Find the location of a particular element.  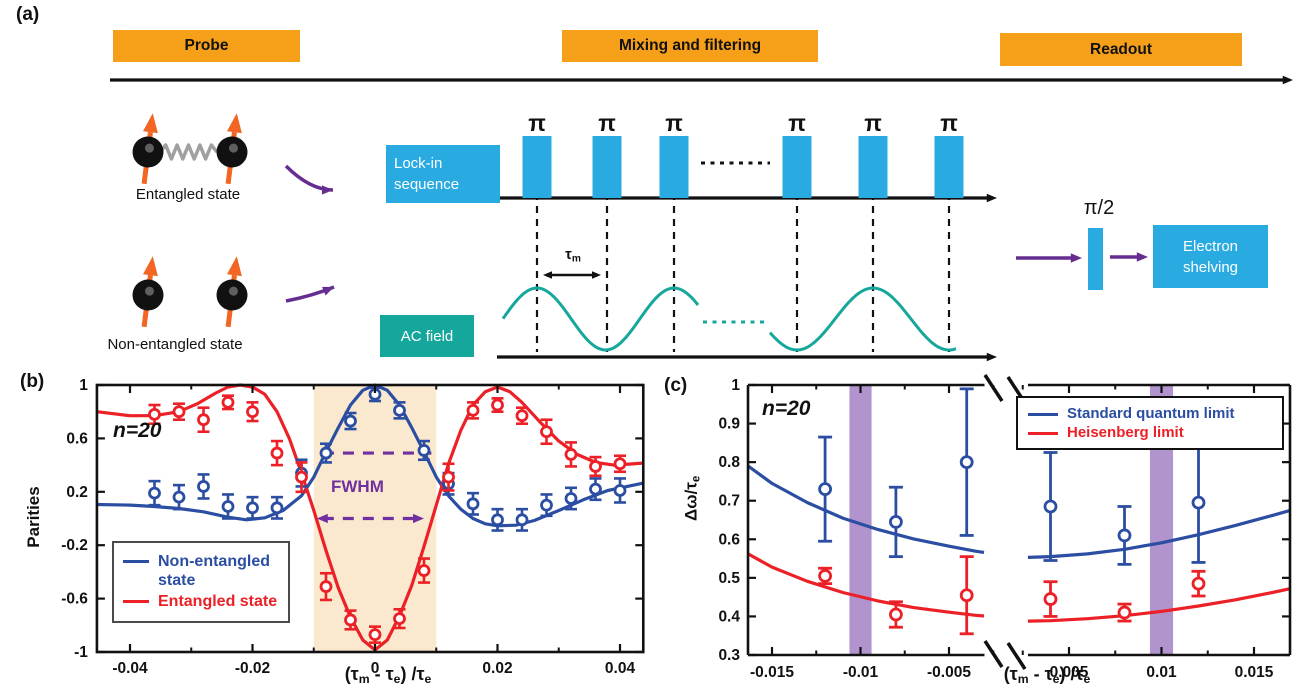

x-tick-label: 0.04 is located at coordinates (620, 668).